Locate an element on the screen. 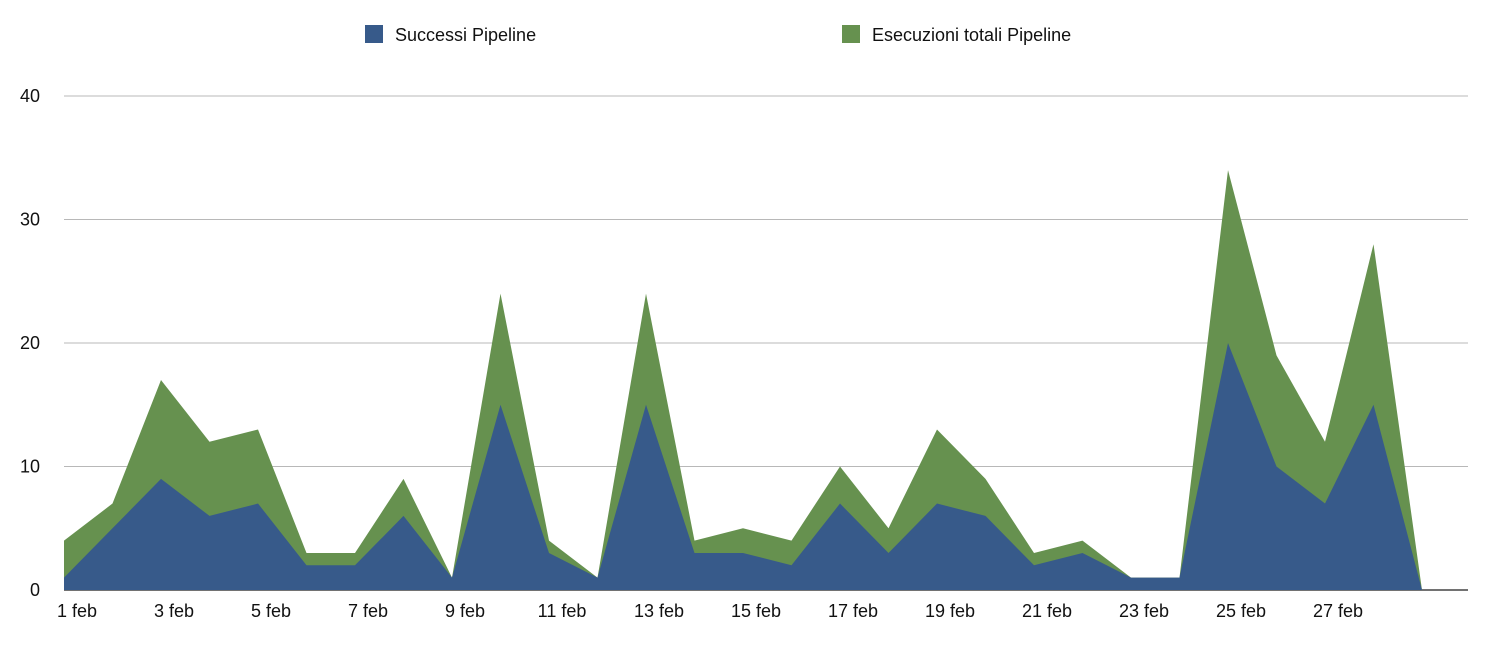 This screenshot has height=650, width=1510. legend-label-esecuzioni: Esecuzioni totali Pipeline is located at coordinates (971, 35).